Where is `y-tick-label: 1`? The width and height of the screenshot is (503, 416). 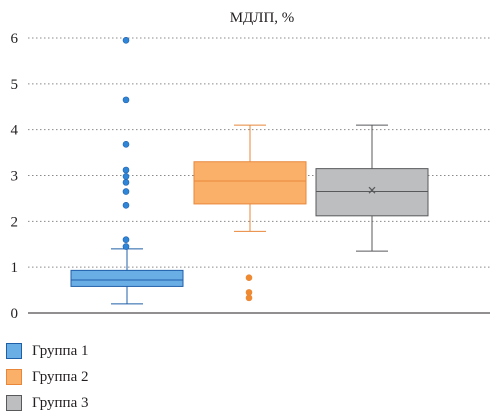 y-tick-label: 1 is located at coordinates (15, 268).